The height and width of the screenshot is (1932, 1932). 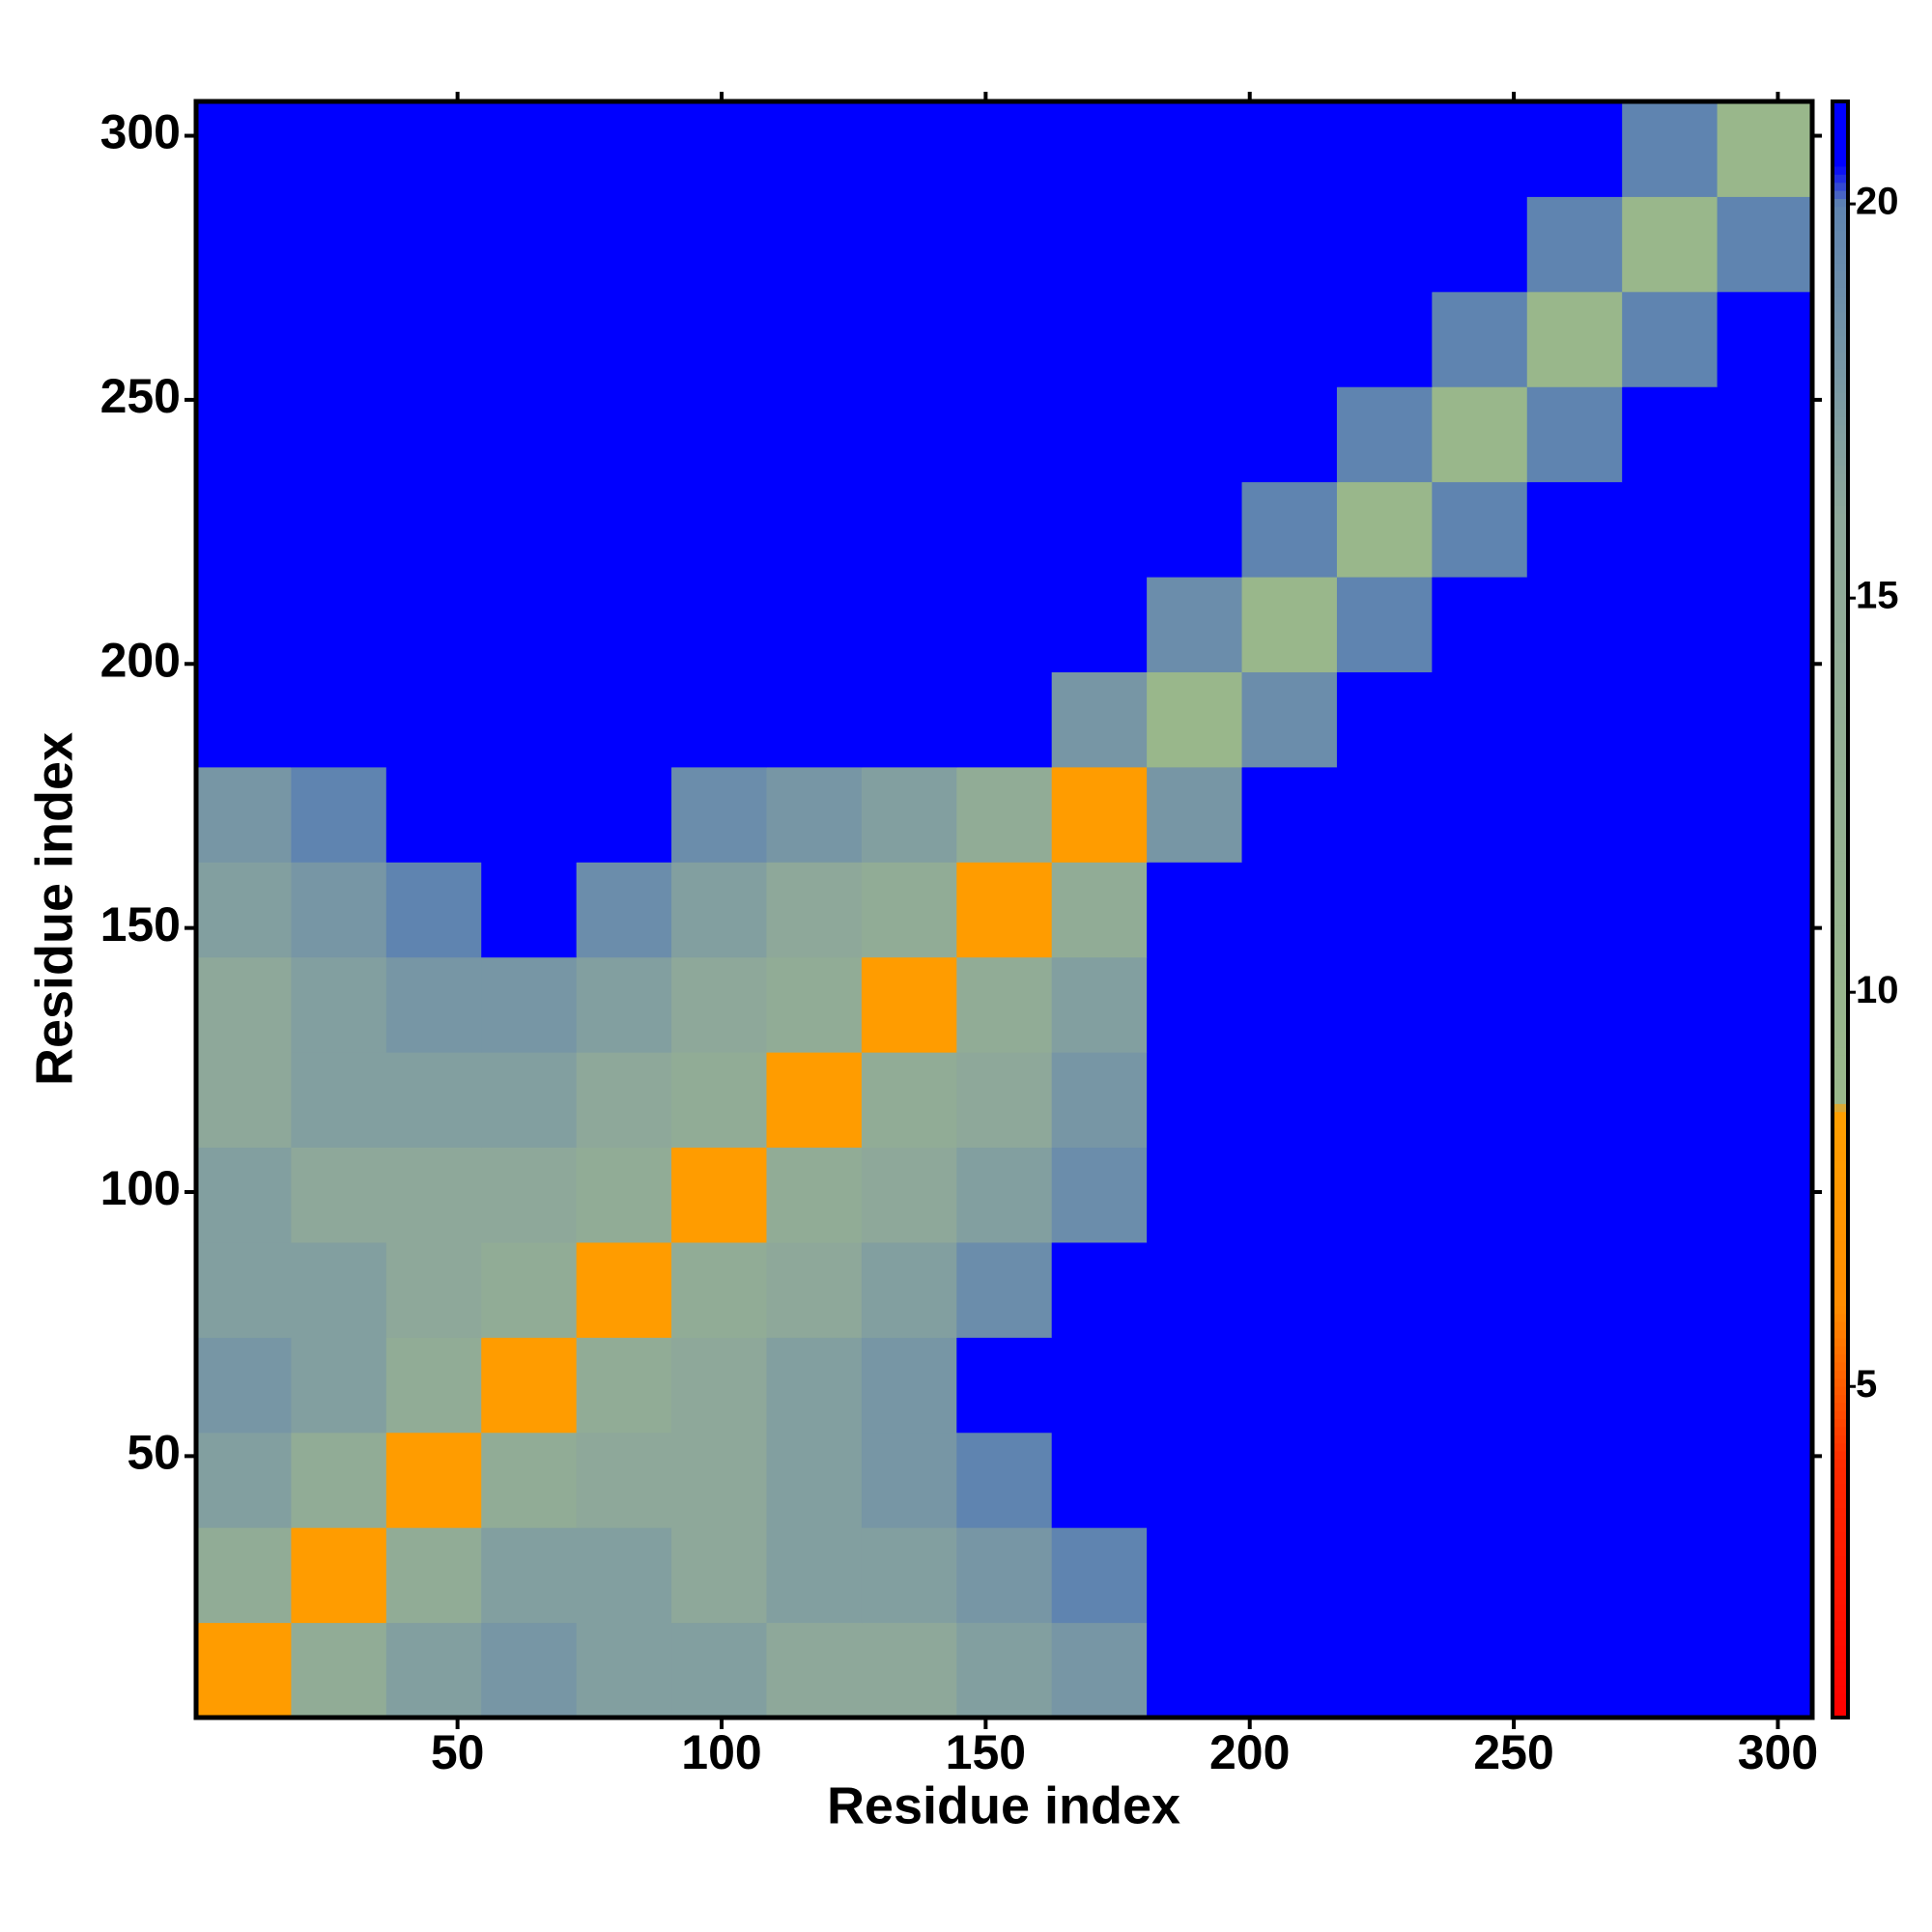 I want to click on x-tick-label: 100, so click(x=721, y=1752).